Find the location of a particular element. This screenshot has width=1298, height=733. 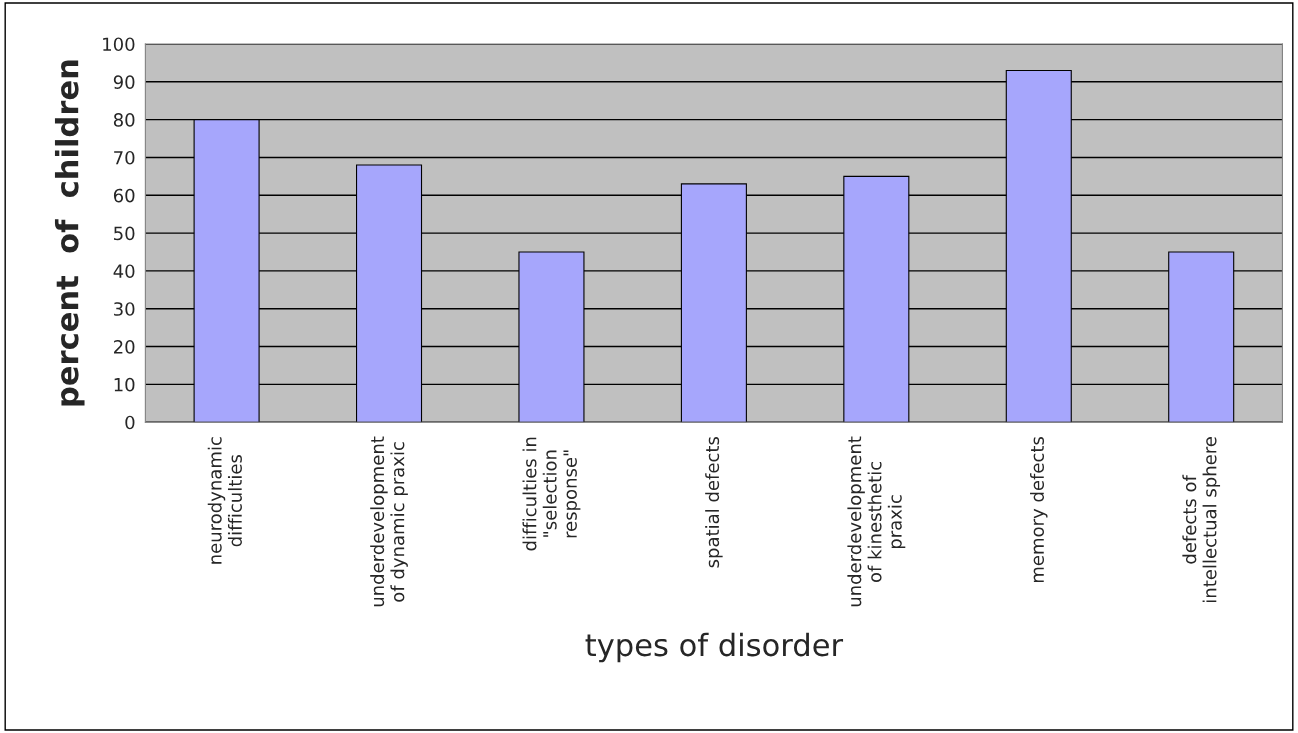

x-tick-label: neurodynamic difficulties is located at coordinates (224, 500).